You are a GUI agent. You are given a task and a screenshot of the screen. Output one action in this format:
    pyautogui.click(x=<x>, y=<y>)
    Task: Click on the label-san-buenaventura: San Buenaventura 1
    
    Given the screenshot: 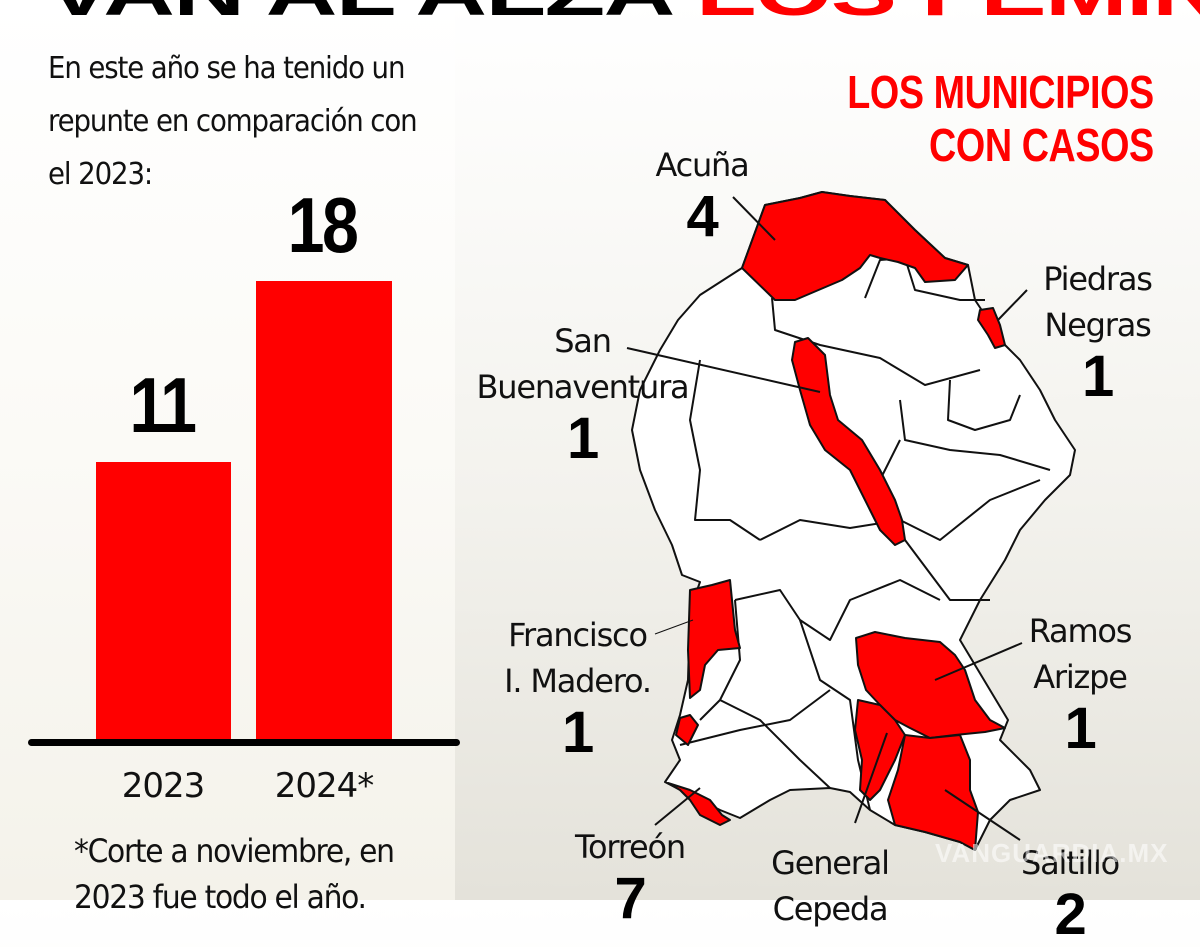 What is the action you would take?
    pyautogui.click(x=582, y=393)
    